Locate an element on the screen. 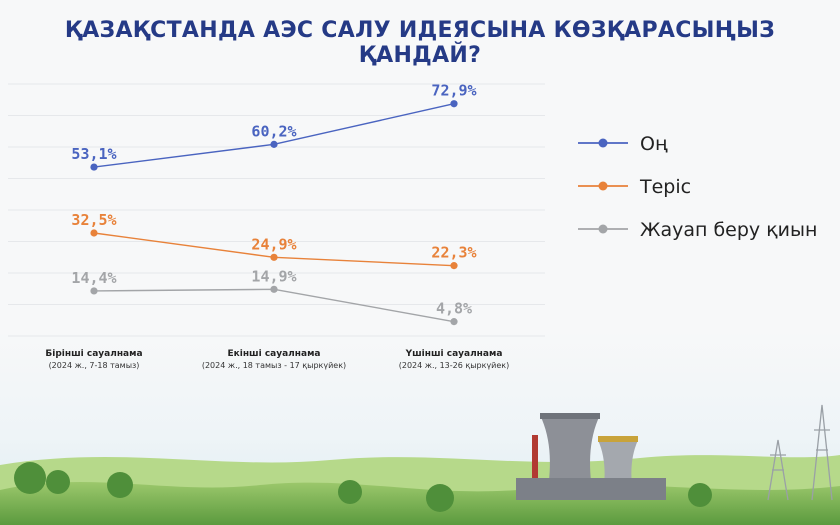 This screenshot has height=525, width=840. legend-label: Теріс is located at coordinates (665, 187).